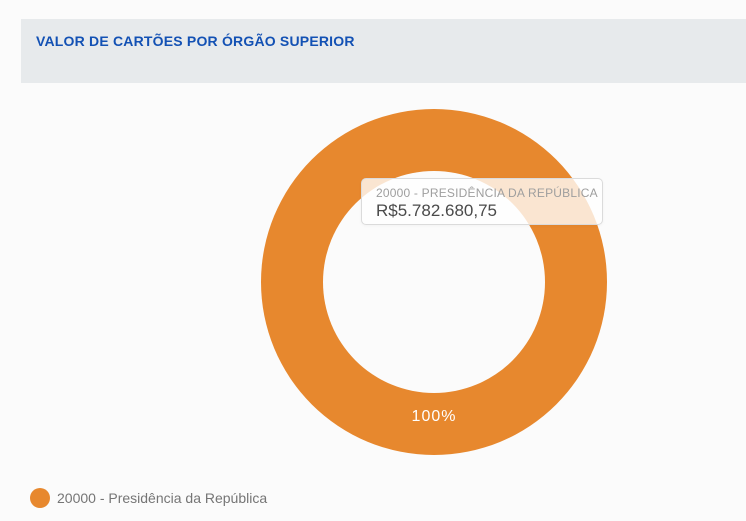  What do you see at coordinates (40, 498) in the screenshot?
I see `legend-marker-icon` at bounding box center [40, 498].